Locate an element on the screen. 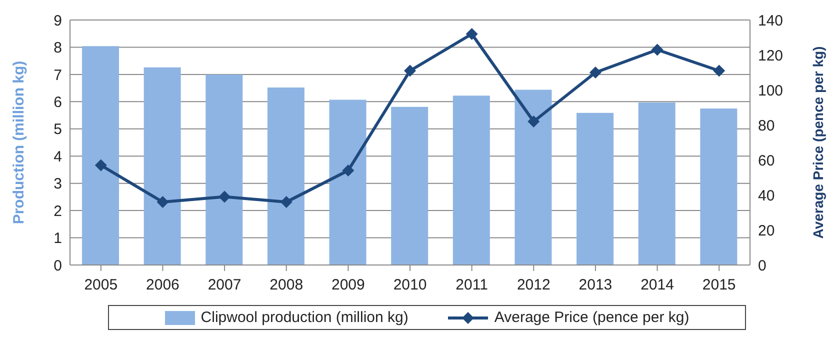 The width and height of the screenshot is (838, 343). y2-tick-label: 60 is located at coordinates (766, 161).